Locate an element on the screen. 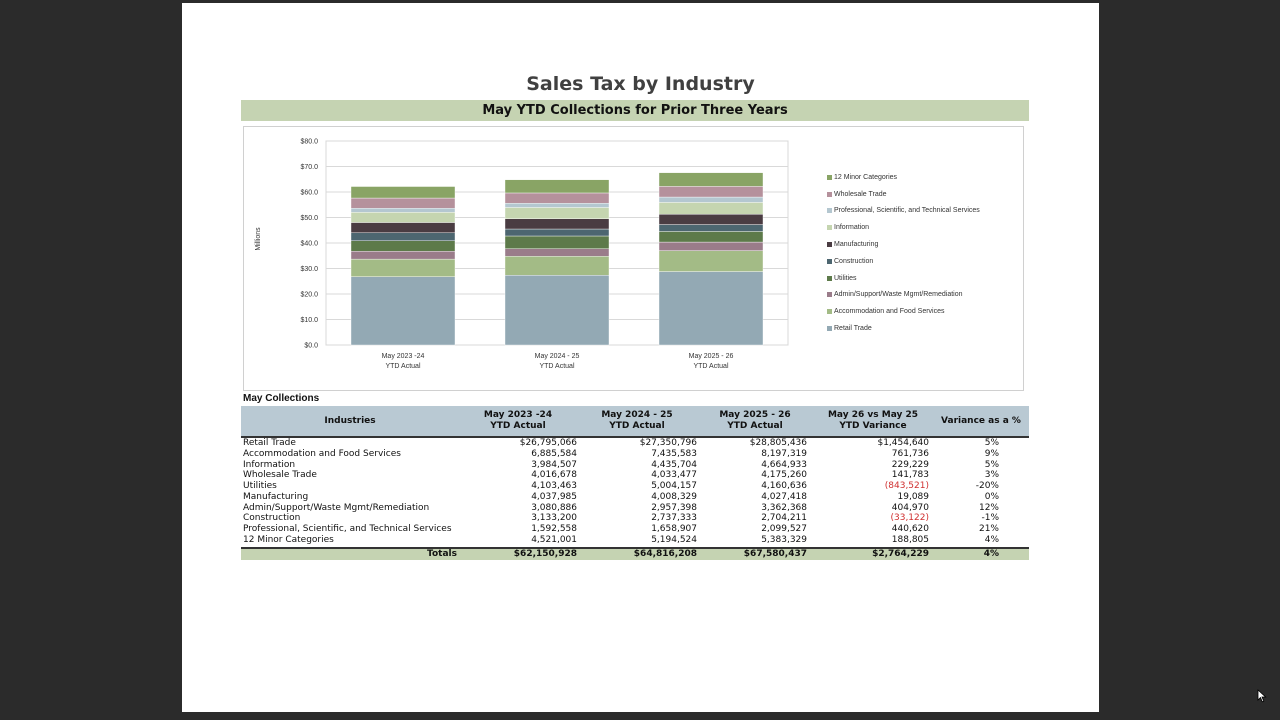 The height and width of the screenshot is (720, 1280). row-v1: 3,080,886 is located at coordinates (554, 507).